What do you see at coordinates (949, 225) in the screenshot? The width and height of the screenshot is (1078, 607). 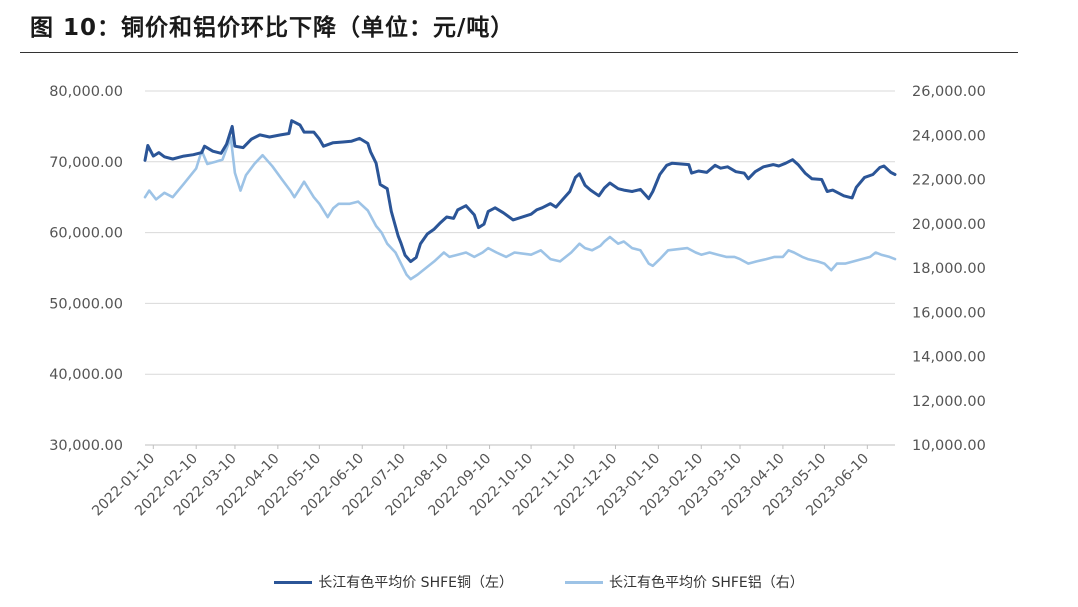 I see `right-y-tick-label: 20,000.00` at bounding box center [949, 225].